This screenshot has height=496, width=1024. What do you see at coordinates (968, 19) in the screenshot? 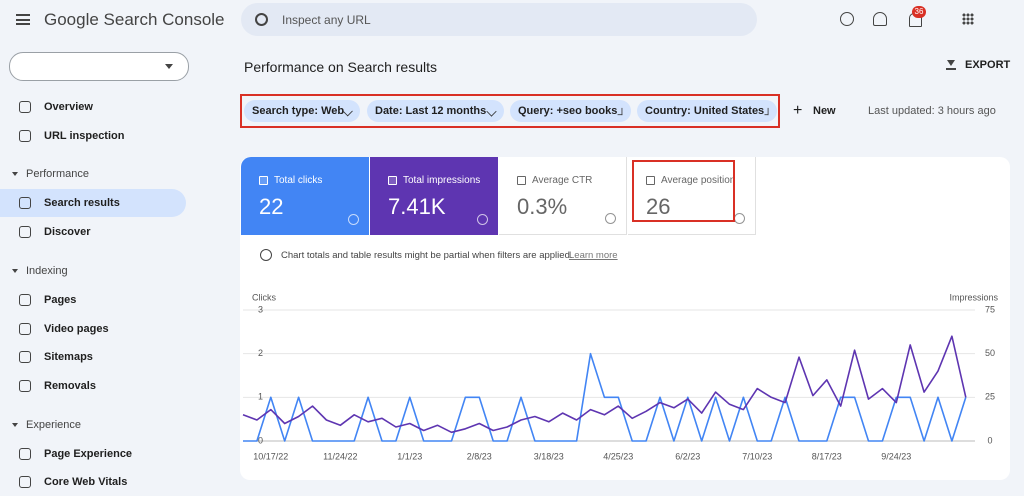
I see `apps-icon` at bounding box center [968, 19].